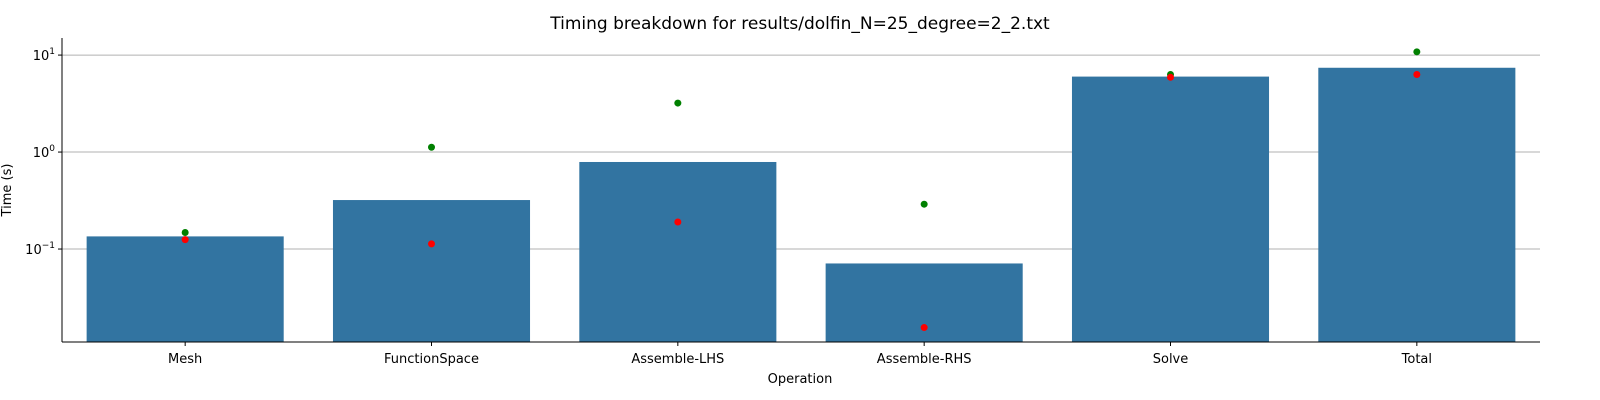 This screenshot has width=1600, height=400. I want to click on y-tick-label: 10⁻¹, so click(40, 249).